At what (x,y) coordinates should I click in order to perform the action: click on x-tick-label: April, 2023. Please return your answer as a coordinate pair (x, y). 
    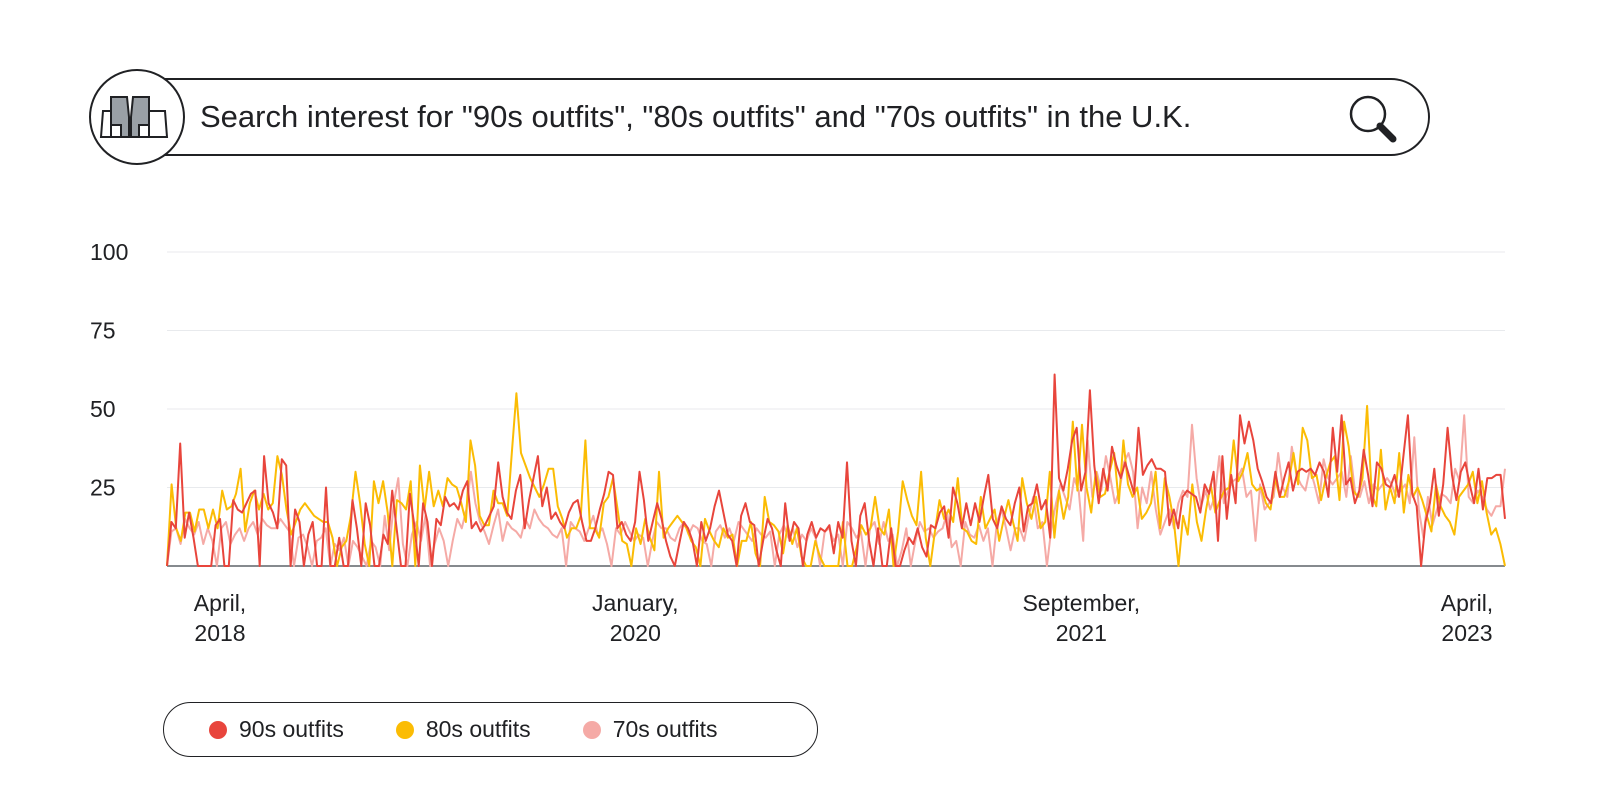
    Looking at the image, I should click on (1467, 618).